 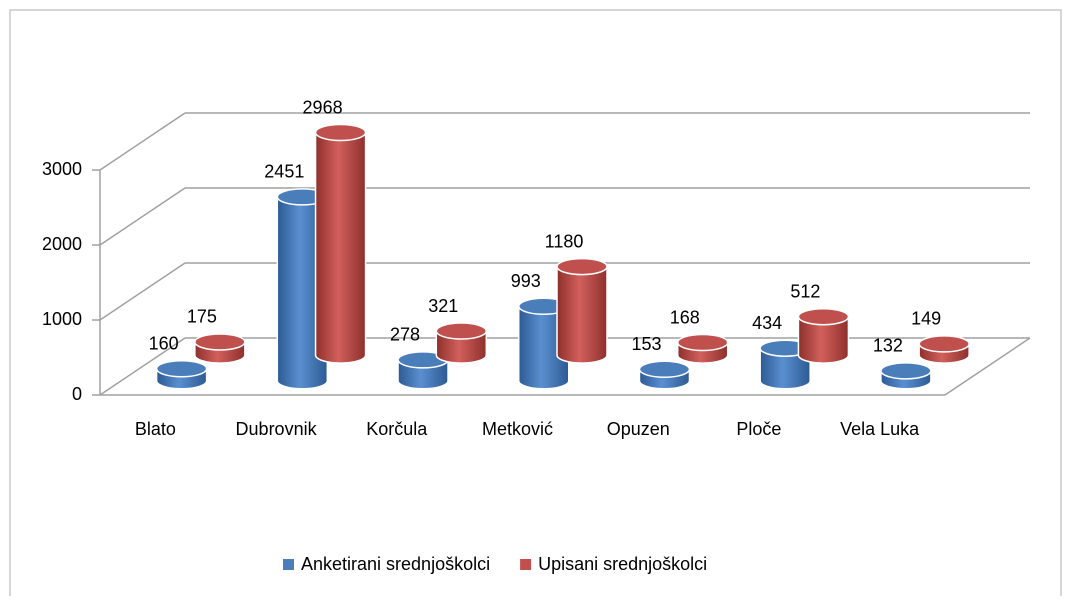 I want to click on value-label: 2968, so click(x=323, y=107).